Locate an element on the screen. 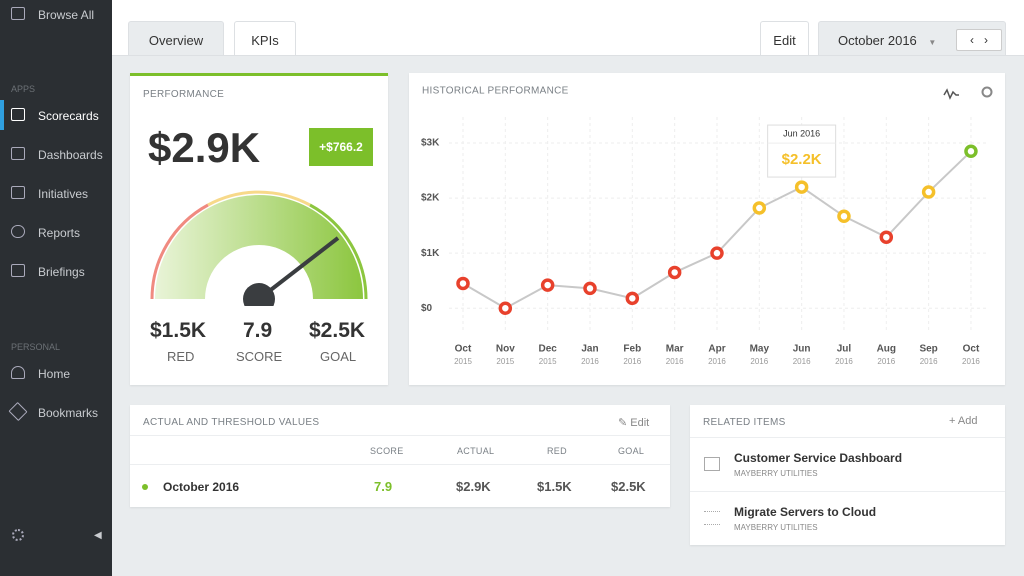 The width and height of the screenshot is (1024, 576). change-badge: +$766.2 is located at coordinates (341, 147).